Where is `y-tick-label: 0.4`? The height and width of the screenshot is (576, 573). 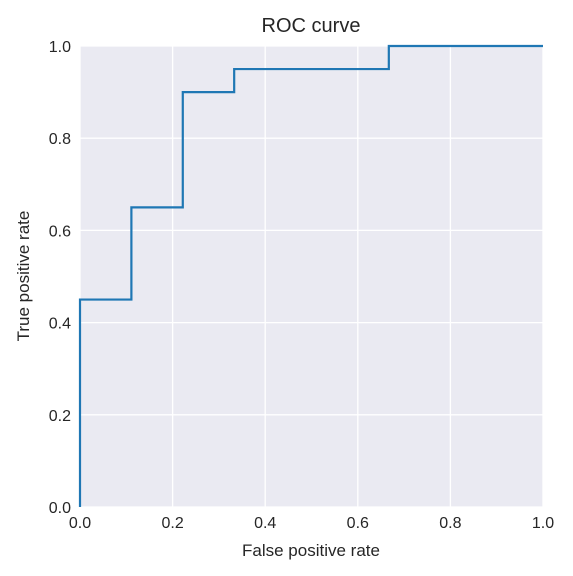 y-tick-label: 0.4 is located at coordinates (60, 324).